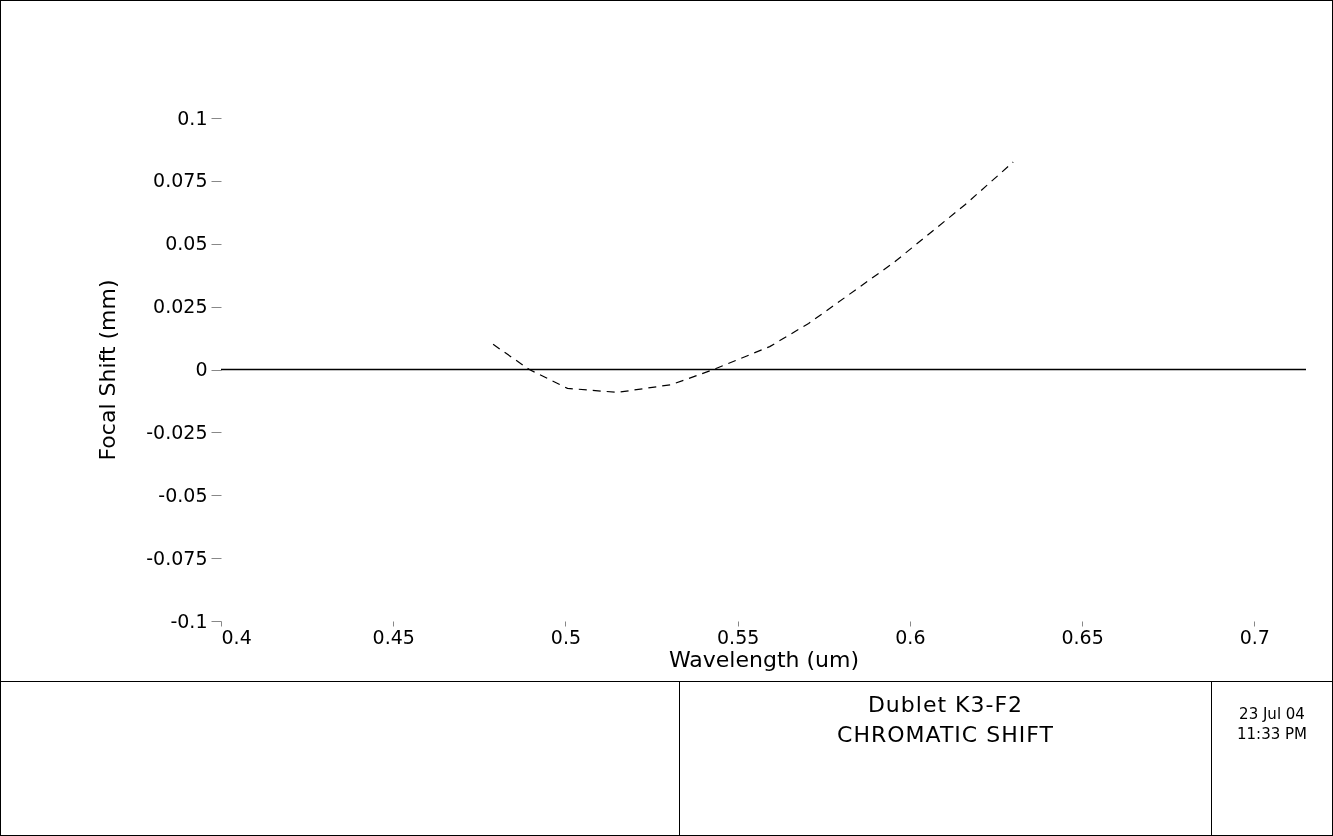 This screenshot has width=1333, height=836. What do you see at coordinates (177, 431) in the screenshot?
I see `y-tick-label: -0.025` at bounding box center [177, 431].